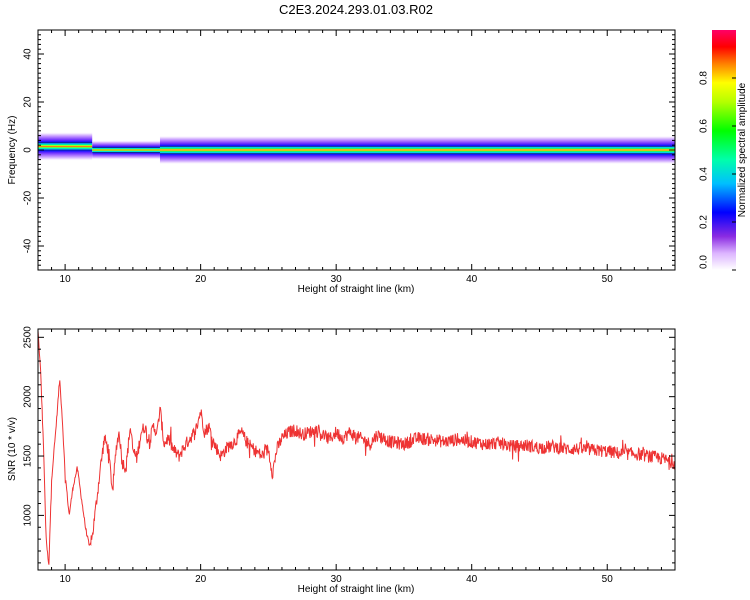 This screenshot has height=600, width=750. Describe the element at coordinates (704, 222) in the screenshot. I see `colorbar-tick-label: 0.2` at that location.